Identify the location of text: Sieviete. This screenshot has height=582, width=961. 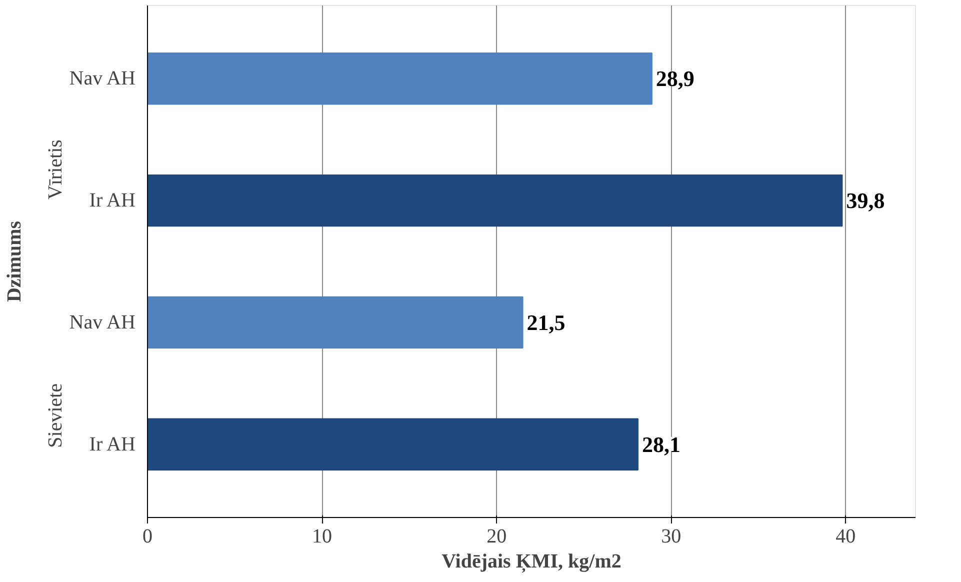
(55, 415).